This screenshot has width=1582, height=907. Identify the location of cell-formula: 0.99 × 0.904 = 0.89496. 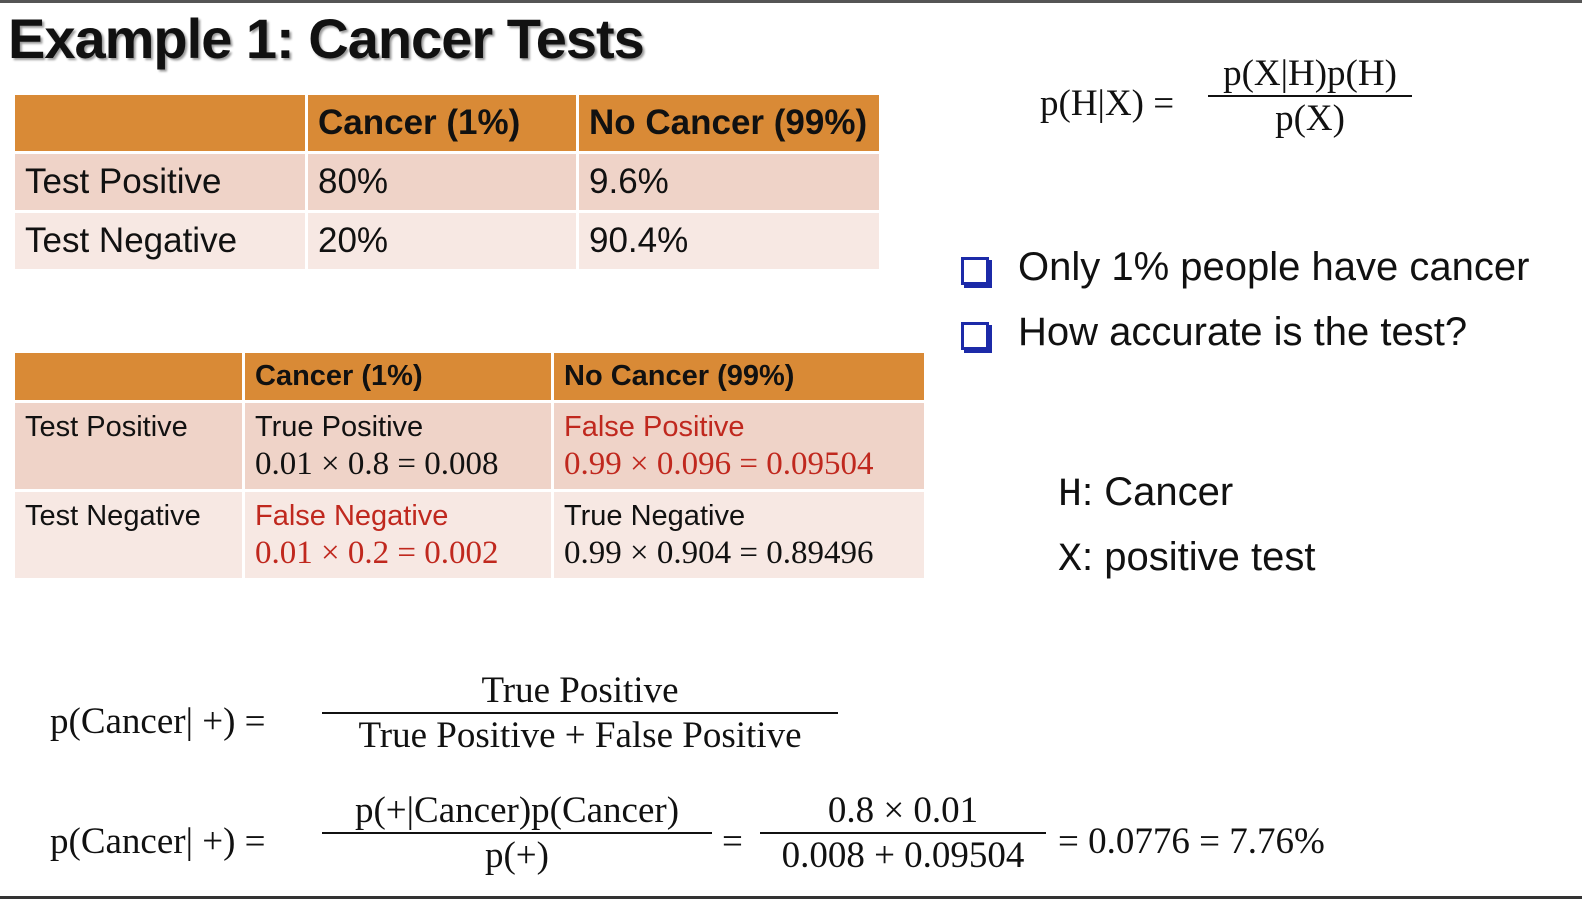
(719, 553).